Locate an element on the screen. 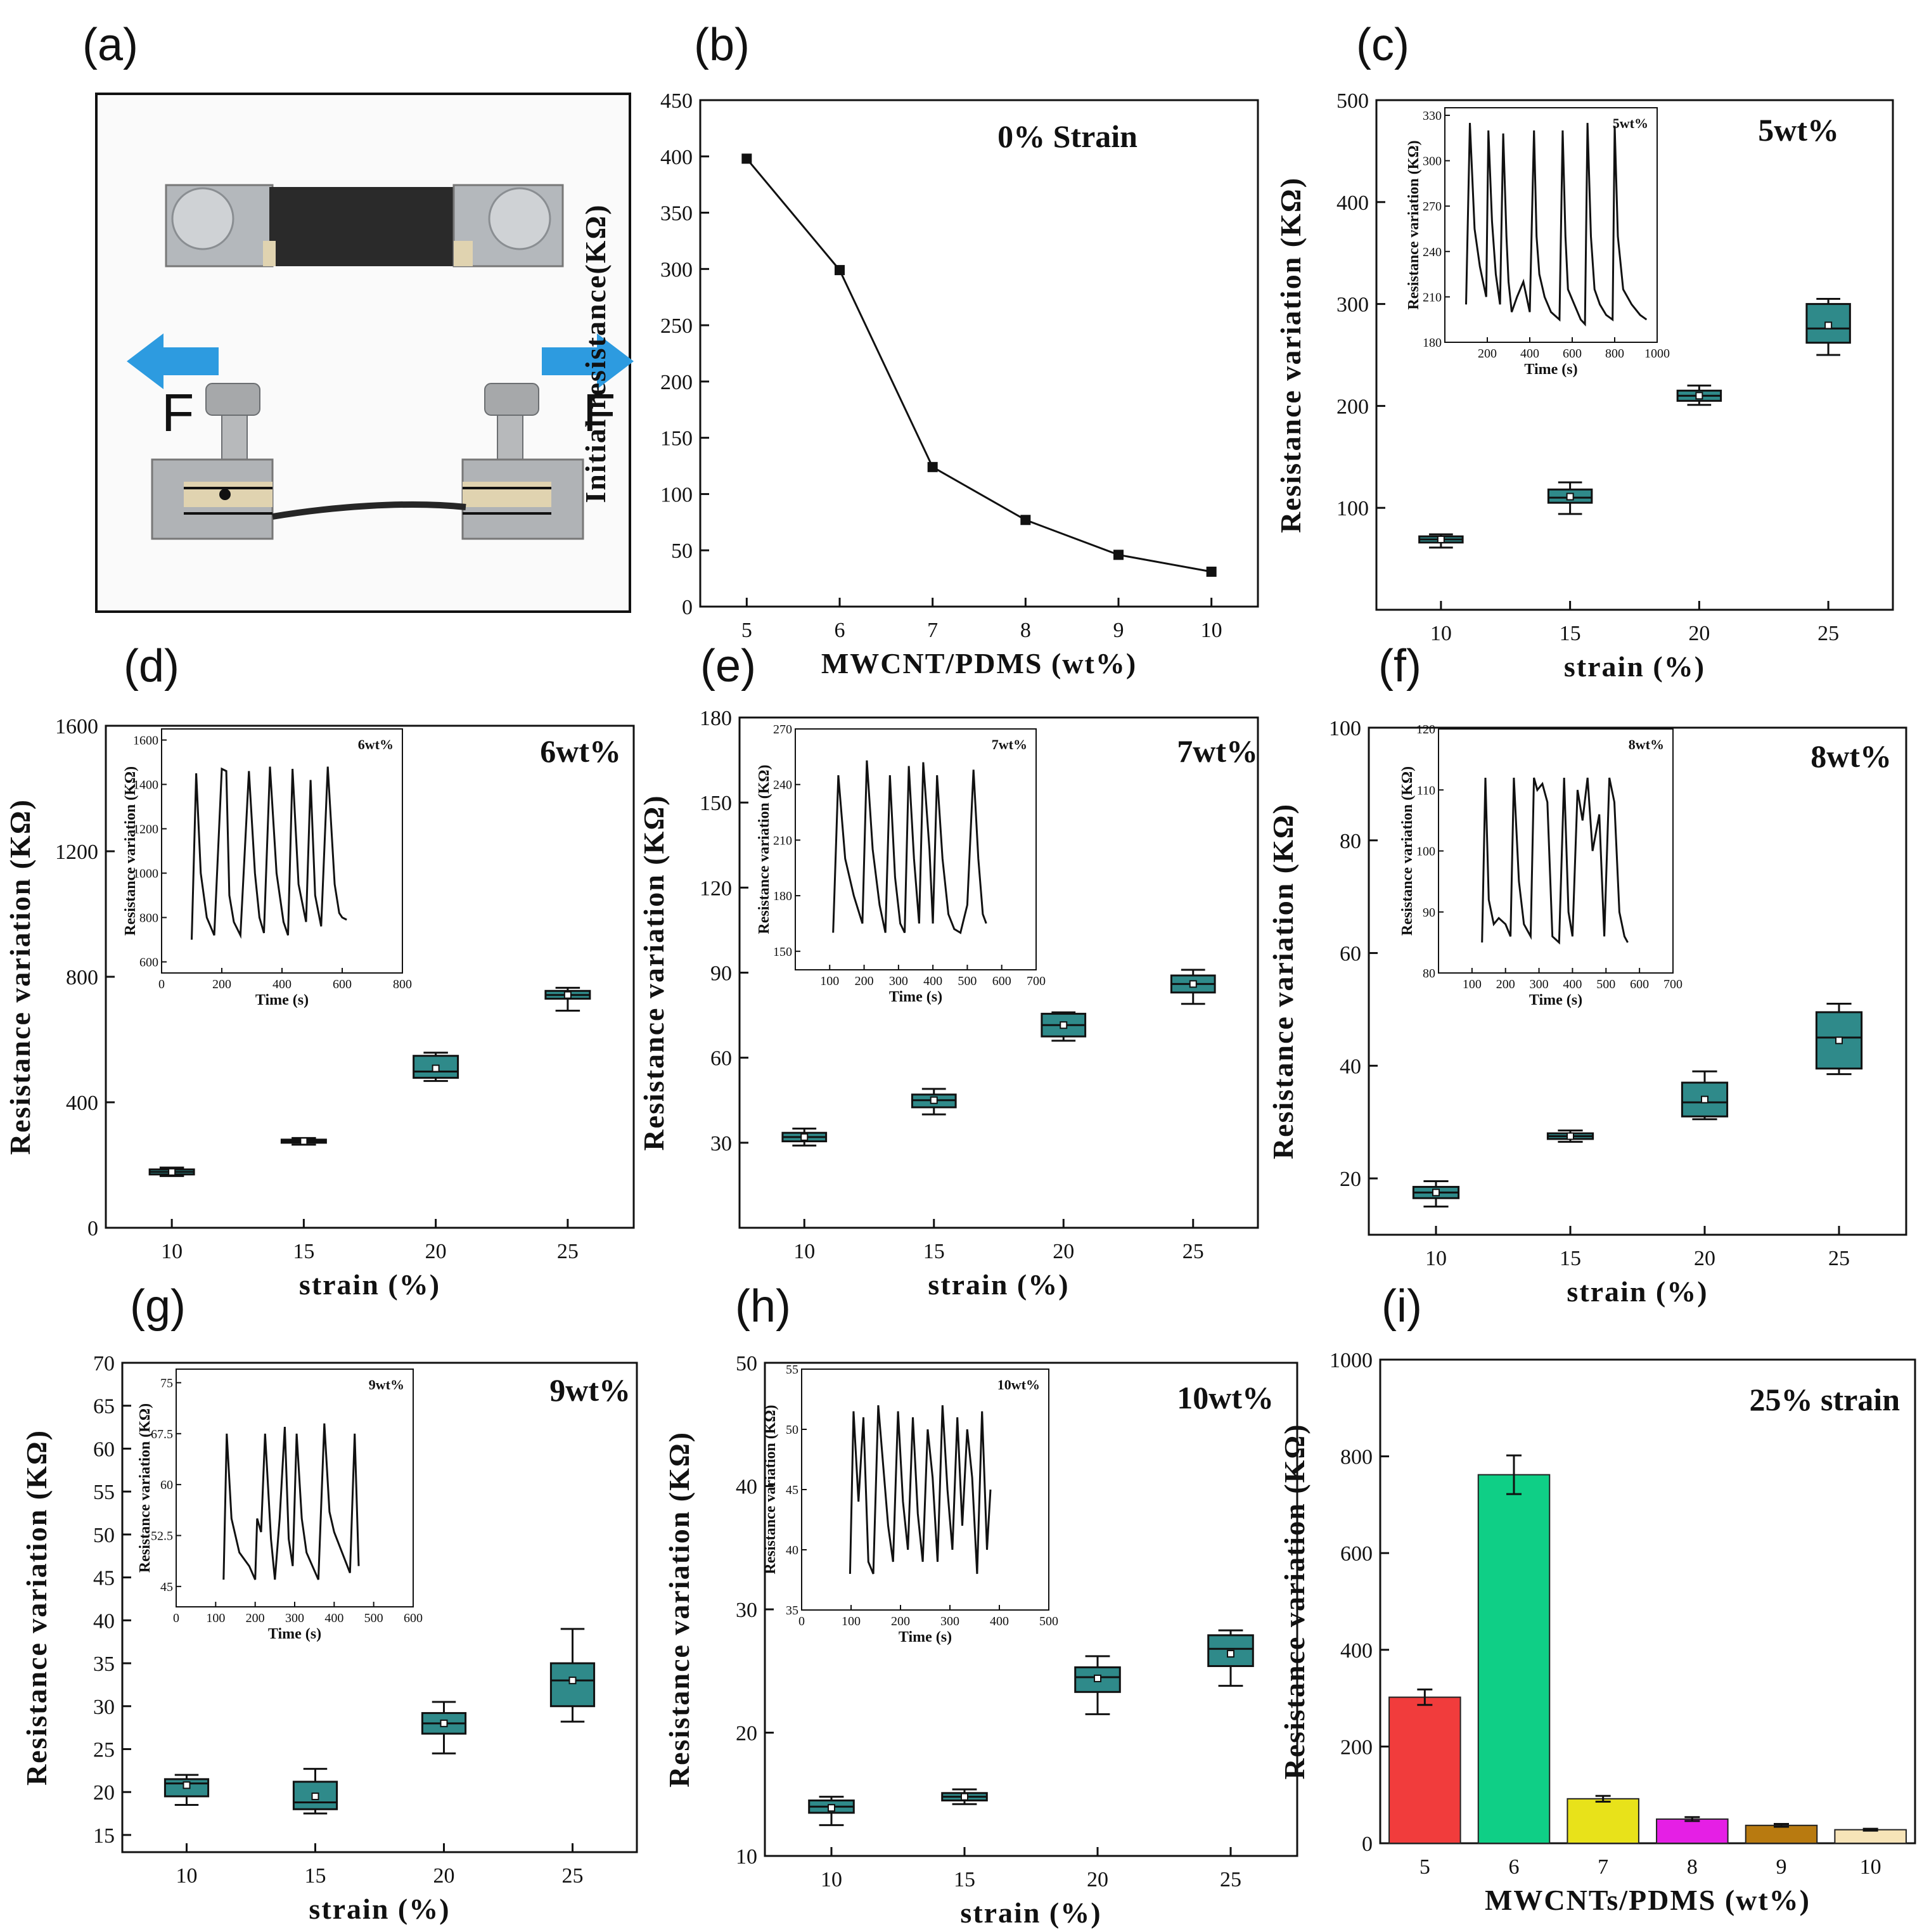  inset-x-label-c-1: 400 is located at coordinates (1529, 354).